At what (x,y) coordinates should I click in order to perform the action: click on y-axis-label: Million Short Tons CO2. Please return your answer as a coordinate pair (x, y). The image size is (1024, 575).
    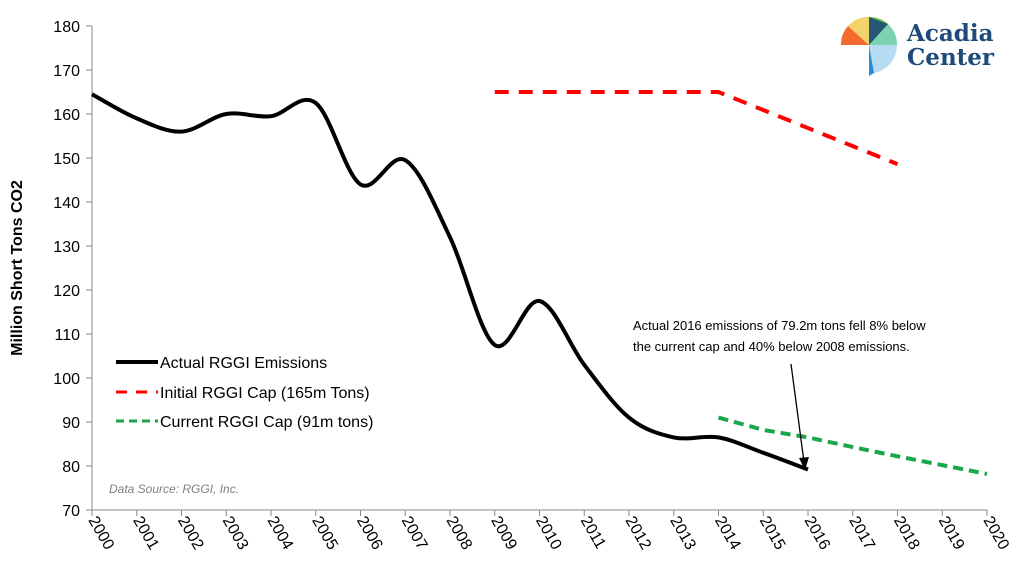
    Looking at the image, I should click on (17, 268).